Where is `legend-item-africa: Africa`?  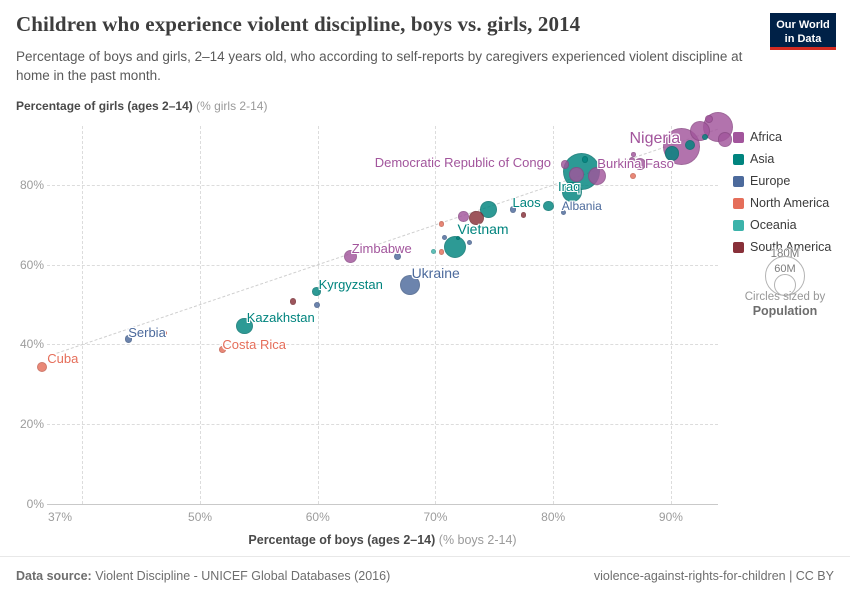
legend-item-africa: Africa is located at coordinates (757, 137).